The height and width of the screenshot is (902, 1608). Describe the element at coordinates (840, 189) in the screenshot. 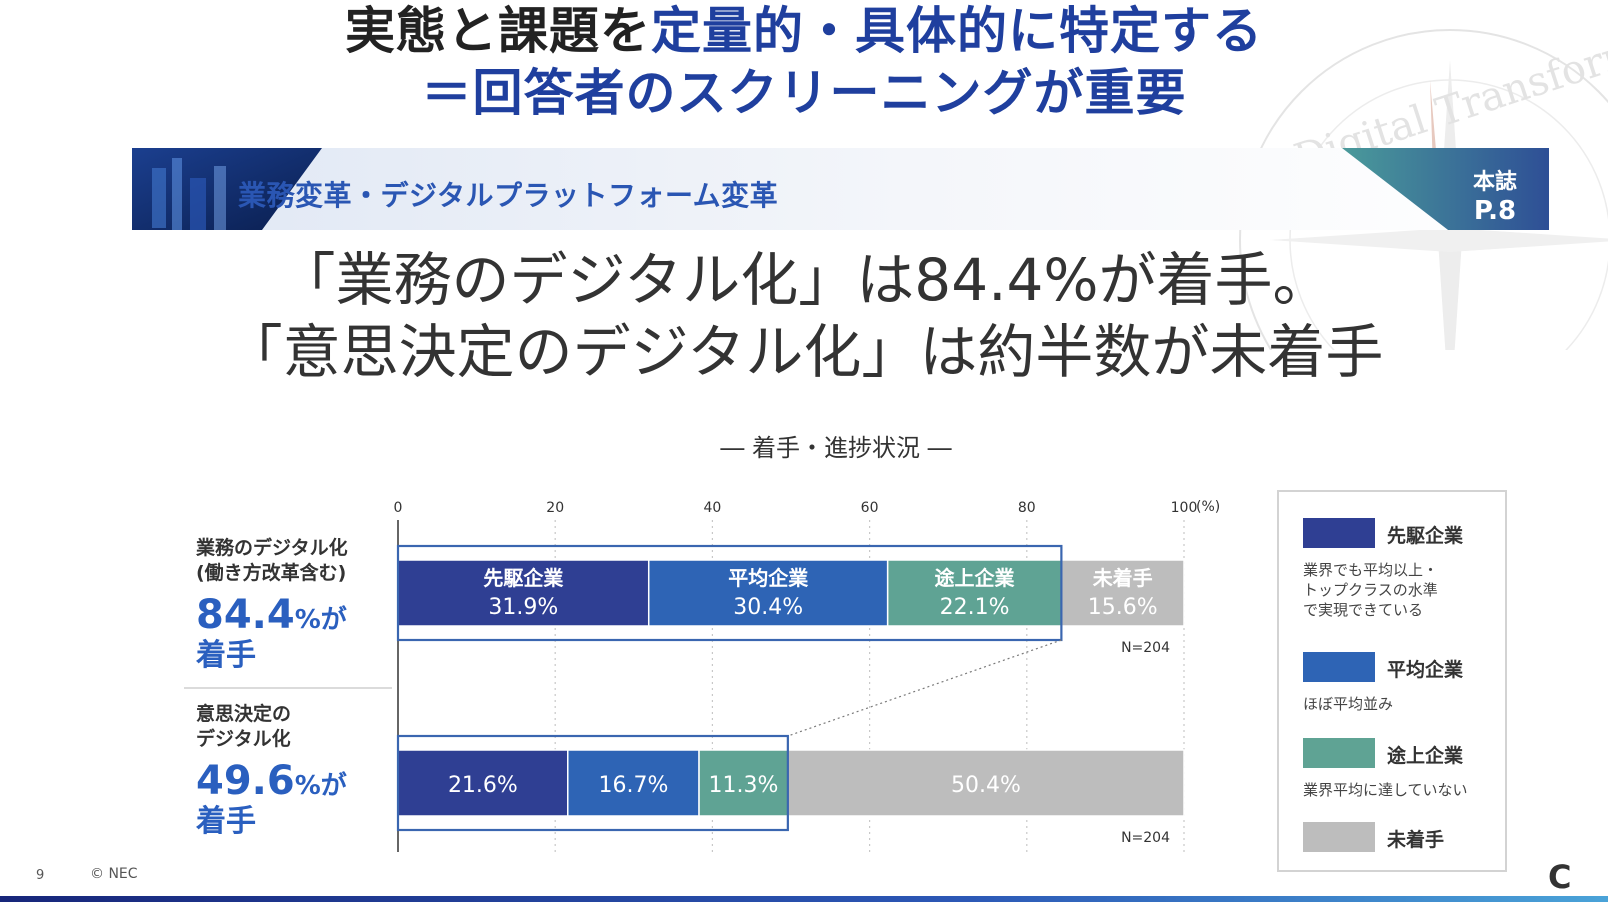

I see `section-banner` at that location.